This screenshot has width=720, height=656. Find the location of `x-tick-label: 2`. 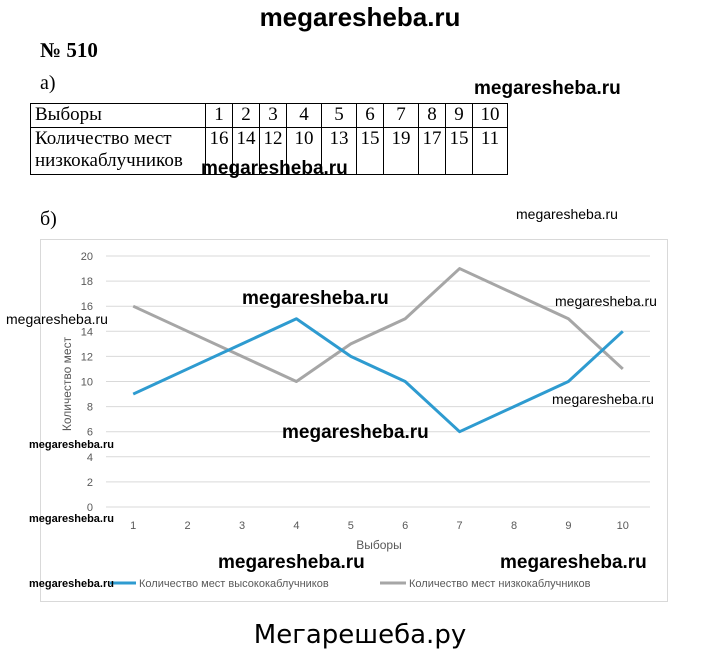

x-tick-label: 2 is located at coordinates (188, 526).